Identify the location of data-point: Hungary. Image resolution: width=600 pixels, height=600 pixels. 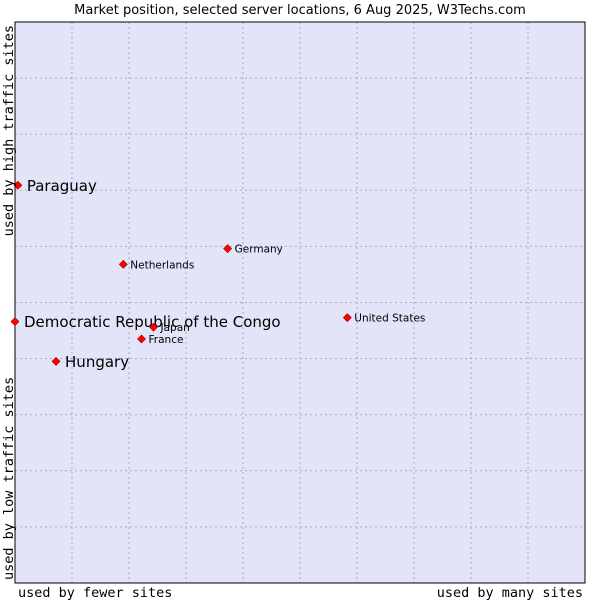
(90, 362).